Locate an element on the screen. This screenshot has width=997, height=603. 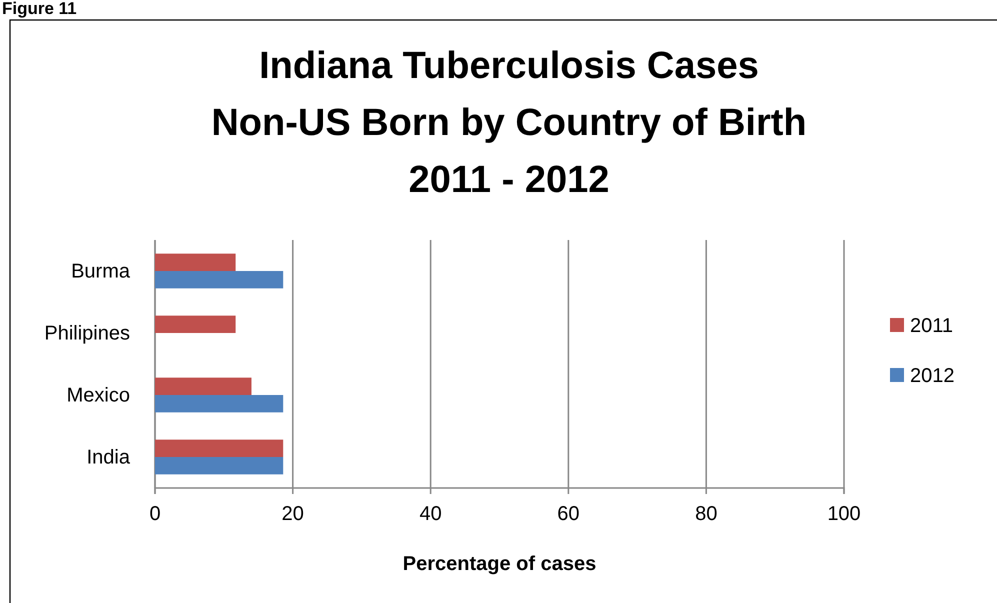
y-tick-label: Mexico is located at coordinates (98, 395).